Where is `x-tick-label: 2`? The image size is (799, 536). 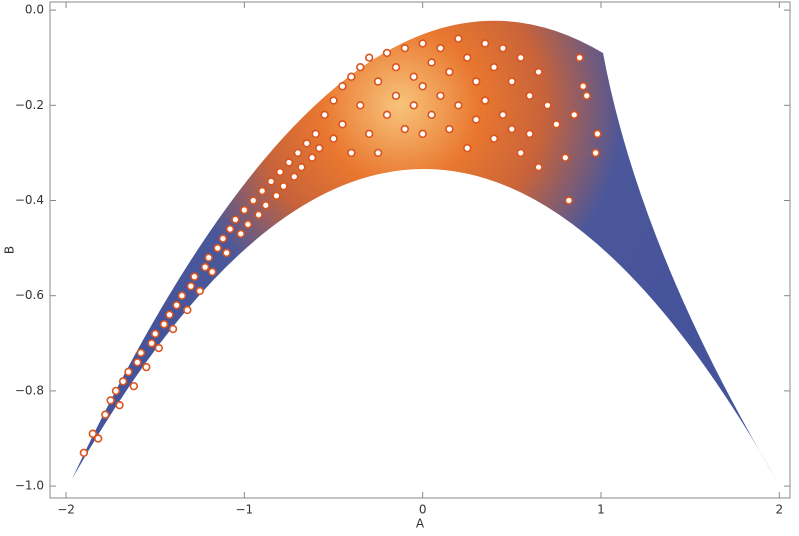
x-tick-label: 2 is located at coordinates (779, 510).